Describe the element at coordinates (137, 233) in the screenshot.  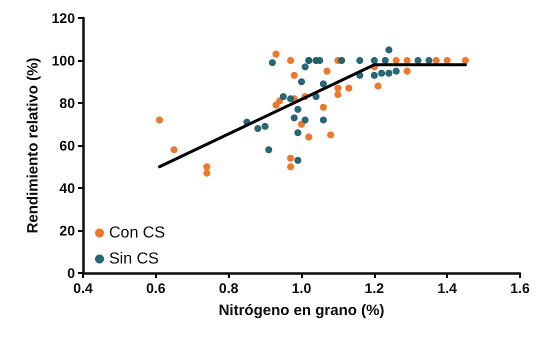
I see `legend-label: Con CS` at that location.